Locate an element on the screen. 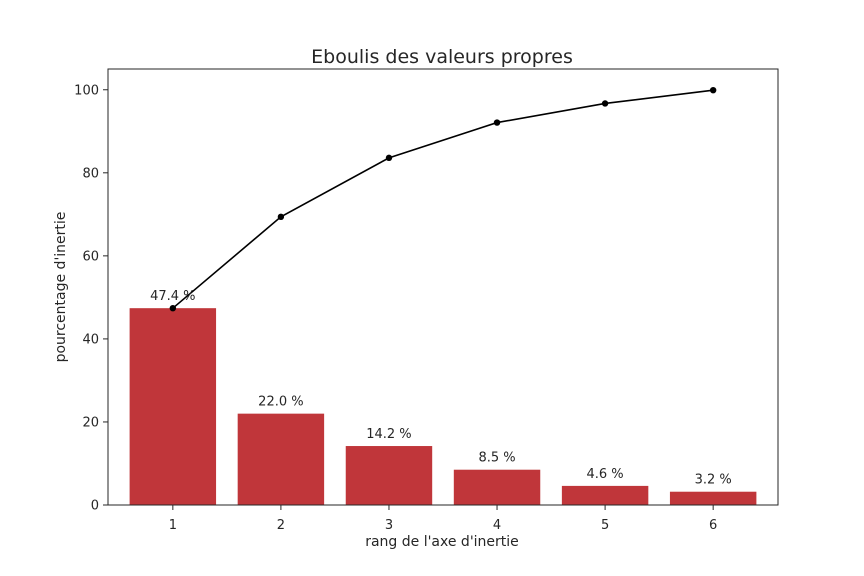  y-tick-label-80: 80 is located at coordinates (90, 173).